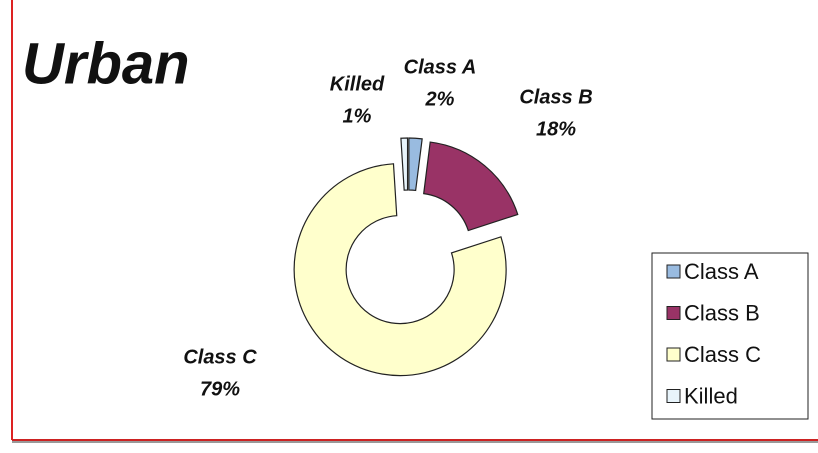  What do you see at coordinates (220, 357) in the screenshot?
I see `slice-label: Class C` at bounding box center [220, 357].